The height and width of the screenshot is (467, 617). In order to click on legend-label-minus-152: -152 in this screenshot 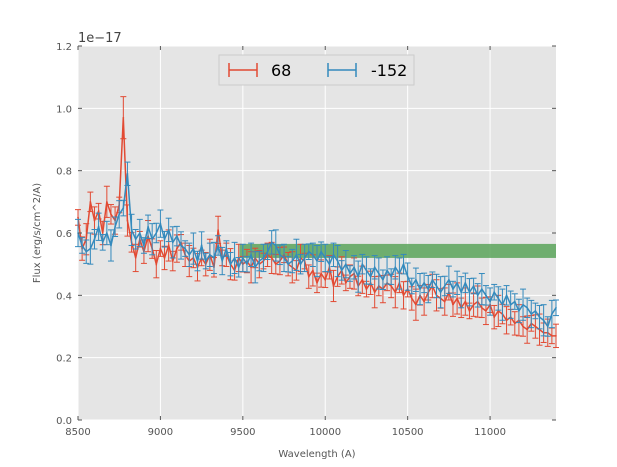, I will do `click(389, 70)`.